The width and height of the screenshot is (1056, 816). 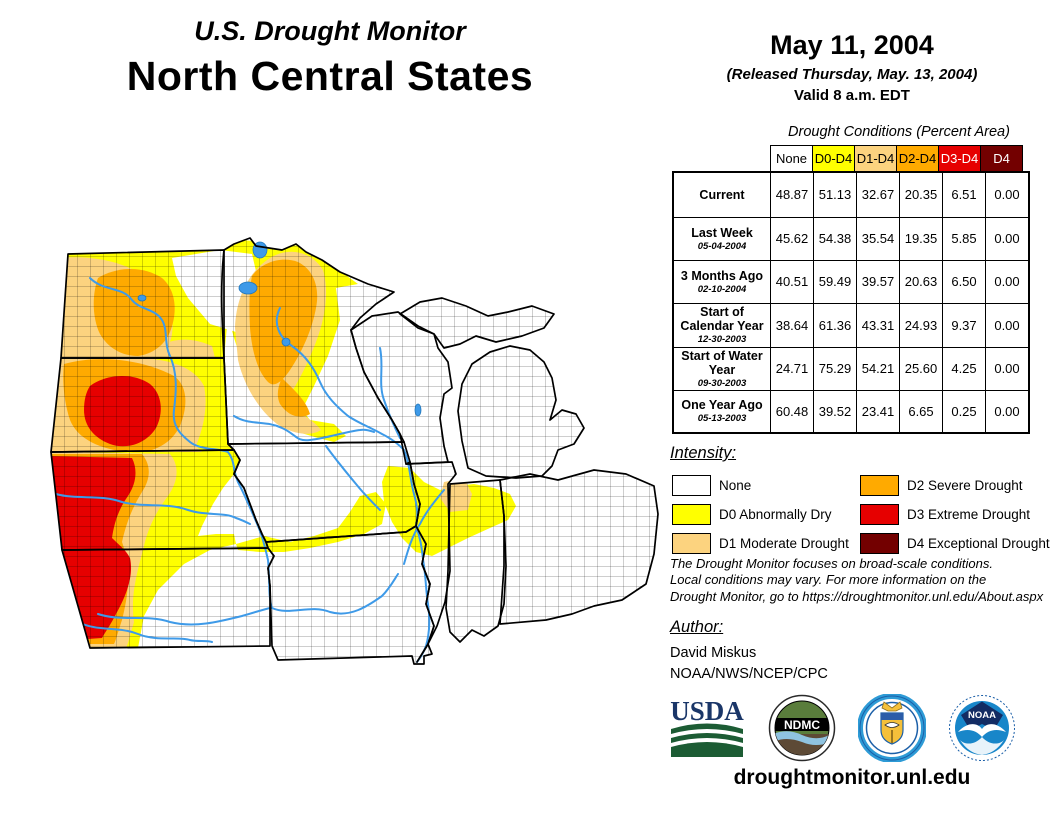 I want to click on eagle-icon, so click(x=892, y=706).